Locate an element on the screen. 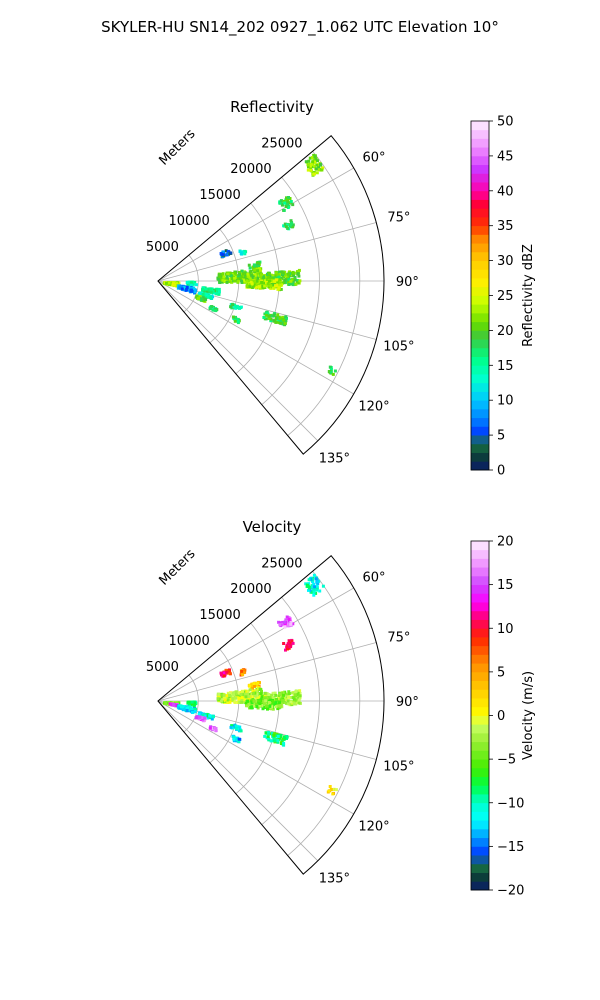 This screenshot has height=1000, width=600. colorbar-tick-label: 35 is located at coordinates (505, 226).